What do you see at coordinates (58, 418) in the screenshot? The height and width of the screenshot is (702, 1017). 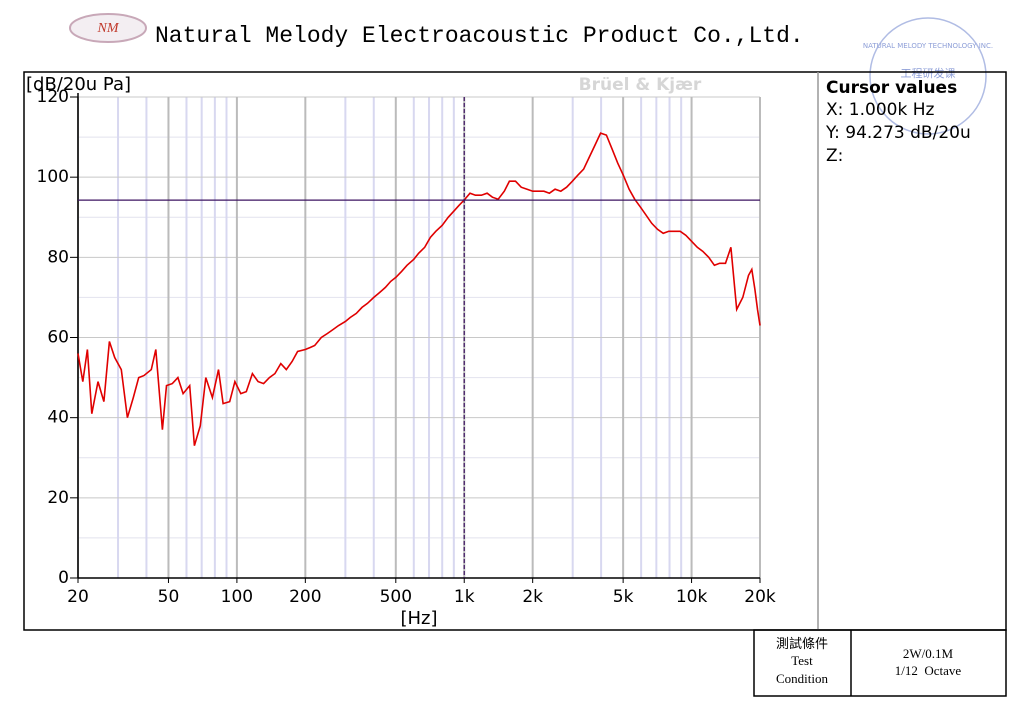 I see `y-tick-label: 40` at bounding box center [58, 418].